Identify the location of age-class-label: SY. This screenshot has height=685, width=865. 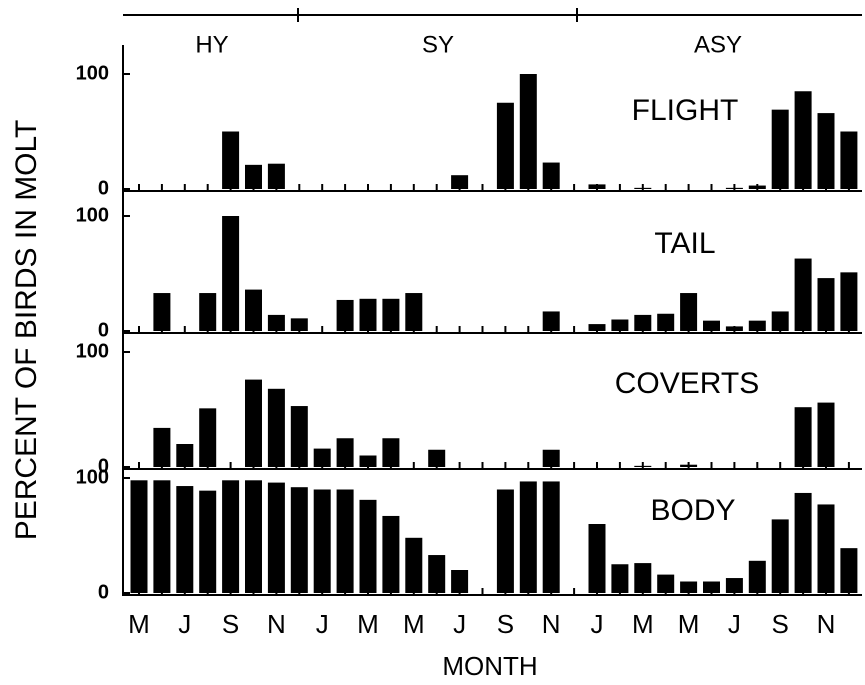
(438, 44).